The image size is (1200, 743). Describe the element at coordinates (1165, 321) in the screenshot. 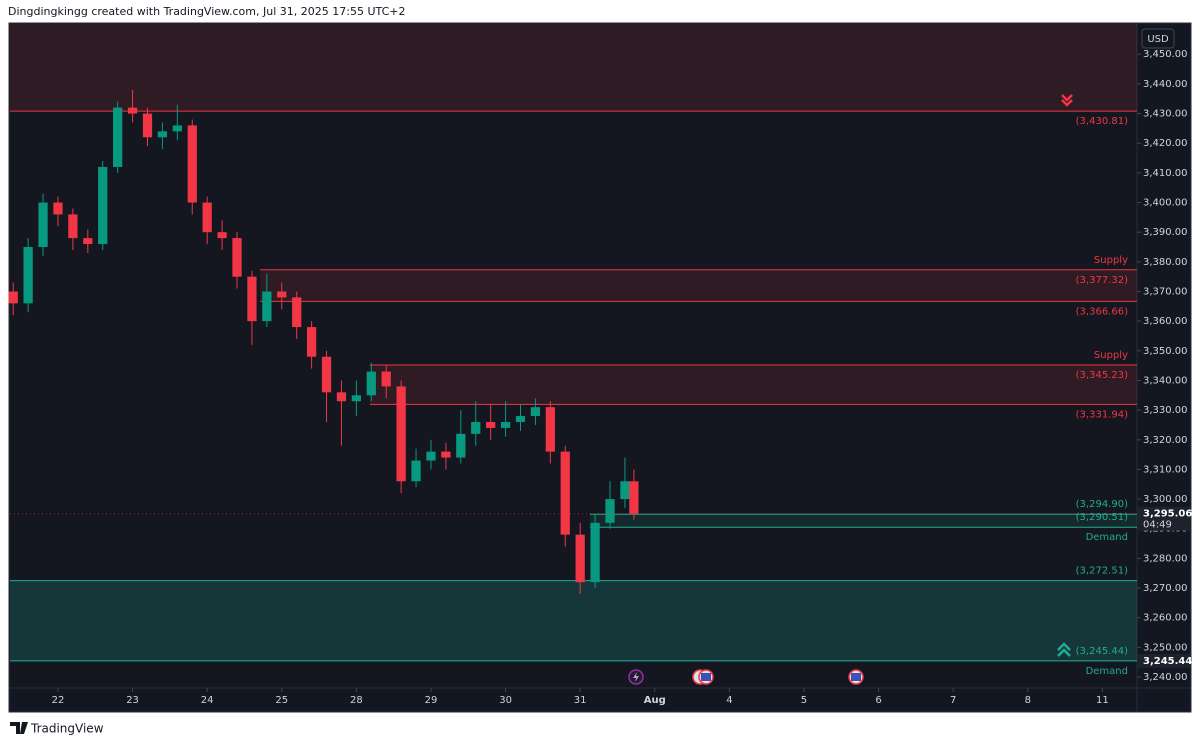

I see `y-tick-label: 3,360.00` at that location.